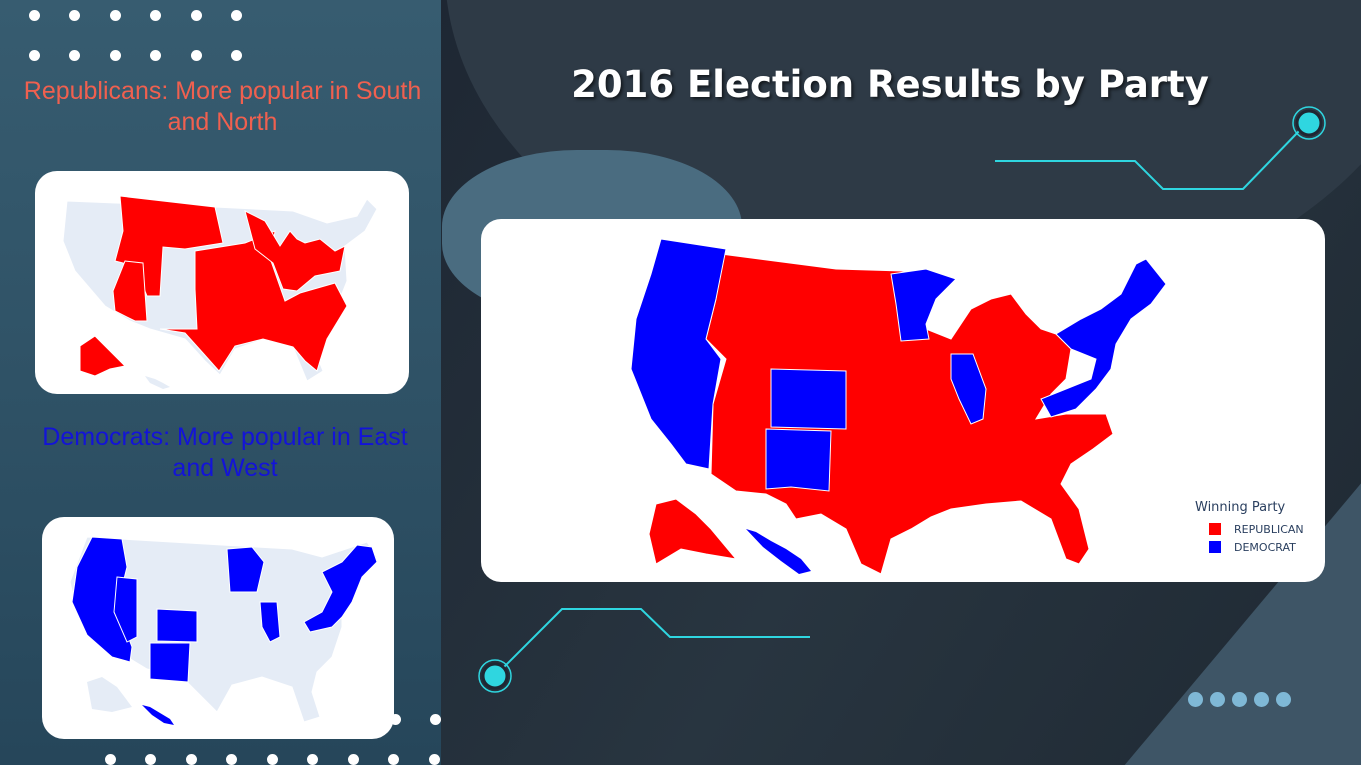 Image resolution: width=1361 pixels, height=765 pixels. What do you see at coordinates (102, 599) in the screenshot?
I see `dem-west-coast` at bounding box center [102, 599].